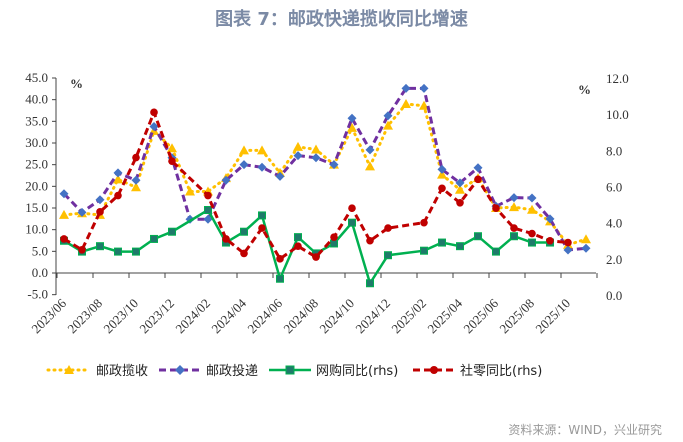  What do you see at coordinates (300, 316) in the screenshot?
I see `x-axis-tick-label: 2024/08` at bounding box center [300, 316].